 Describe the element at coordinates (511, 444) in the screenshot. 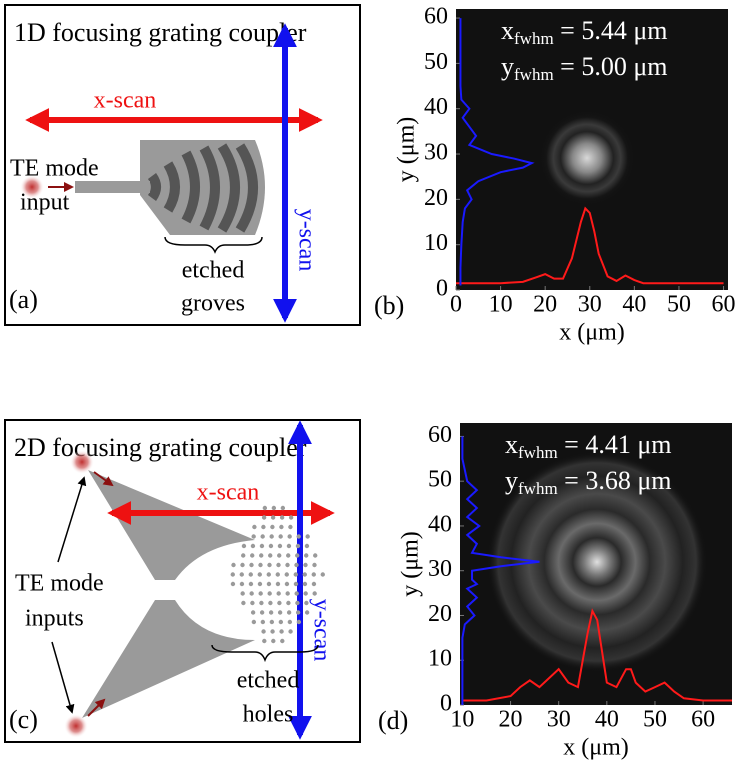

I see `annotation-variable: x` at that location.